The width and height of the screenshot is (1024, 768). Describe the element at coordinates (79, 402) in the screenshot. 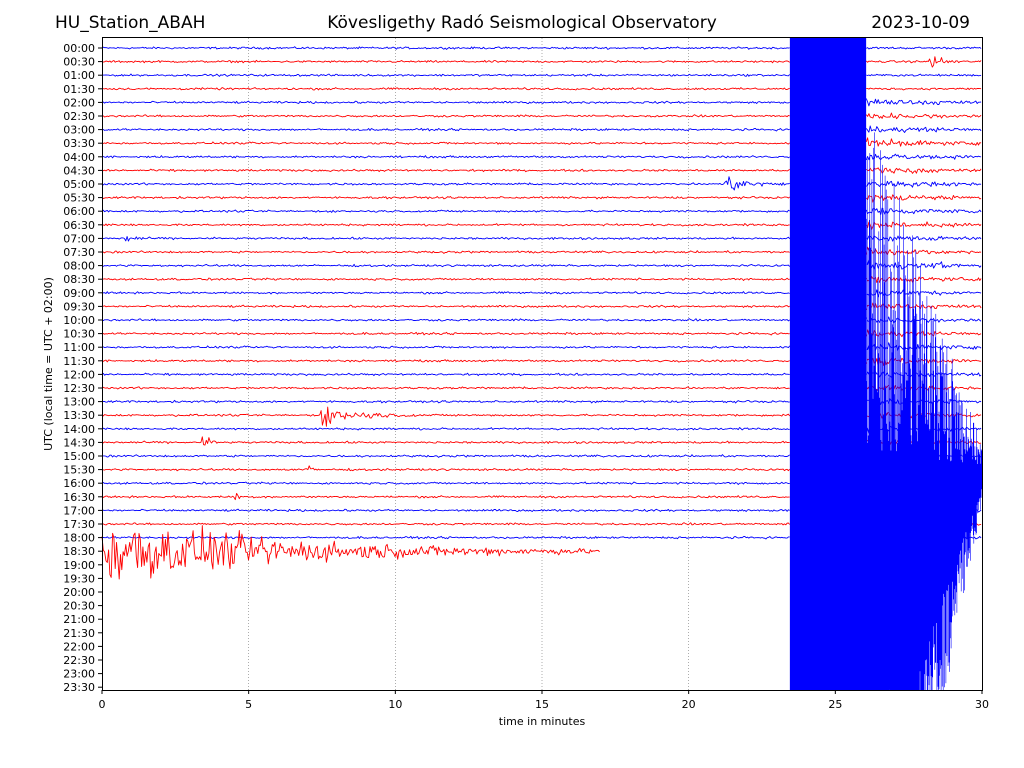

I see `y-tick-label: 13:00` at that location.